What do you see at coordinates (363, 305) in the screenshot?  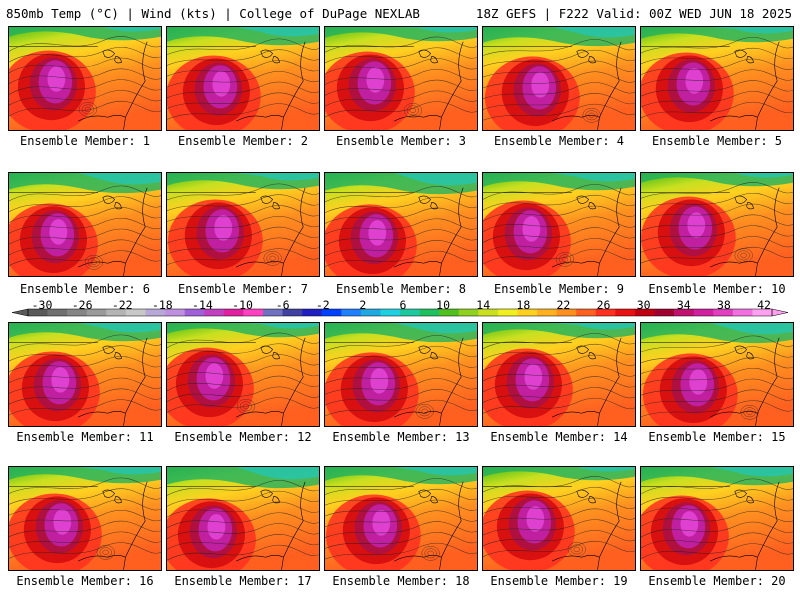 I see `colorbar-tick-label: 2` at bounding box center [363, 305].